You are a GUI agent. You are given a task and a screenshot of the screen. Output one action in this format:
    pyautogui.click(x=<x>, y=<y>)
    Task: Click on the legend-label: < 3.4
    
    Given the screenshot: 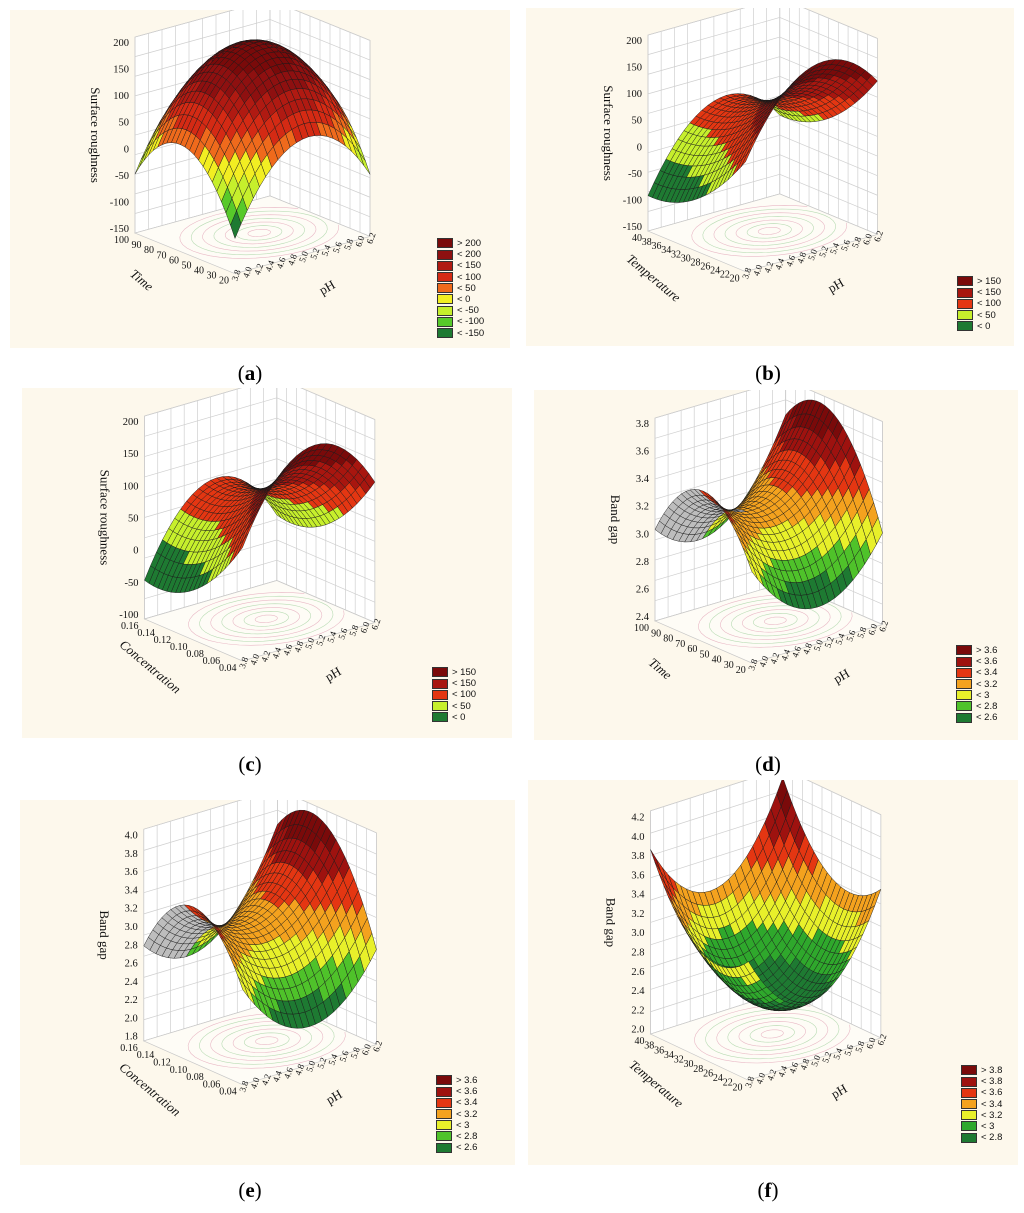 What is the action you would take?
    pyautogui.click(x=467, y=1103)
    